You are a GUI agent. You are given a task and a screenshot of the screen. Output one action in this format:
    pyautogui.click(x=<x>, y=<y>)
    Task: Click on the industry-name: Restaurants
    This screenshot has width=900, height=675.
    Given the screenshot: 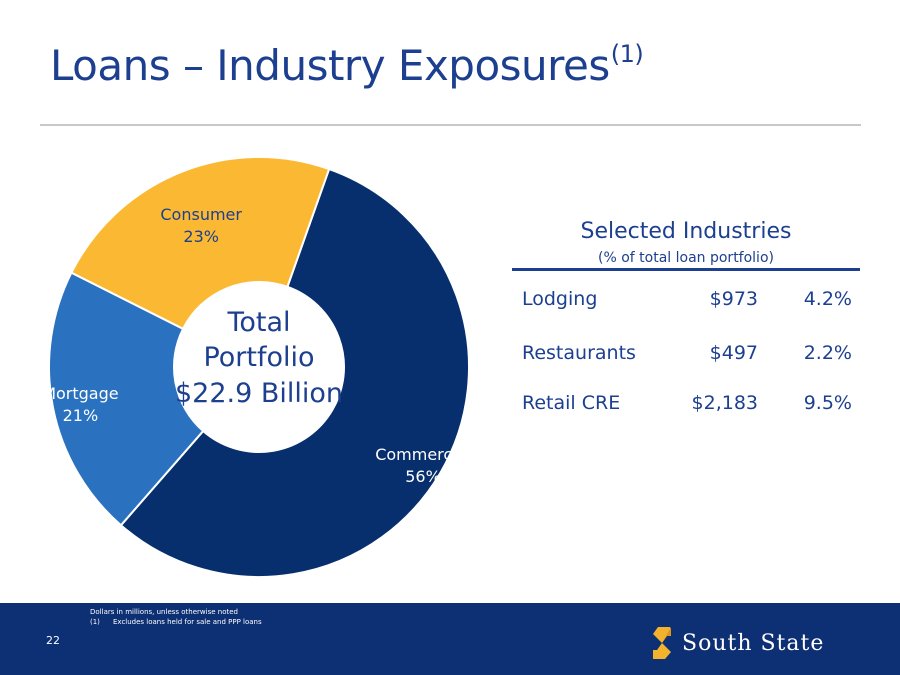 What is the action you would take?
    pyautogui.click(x=579, y=353)
    